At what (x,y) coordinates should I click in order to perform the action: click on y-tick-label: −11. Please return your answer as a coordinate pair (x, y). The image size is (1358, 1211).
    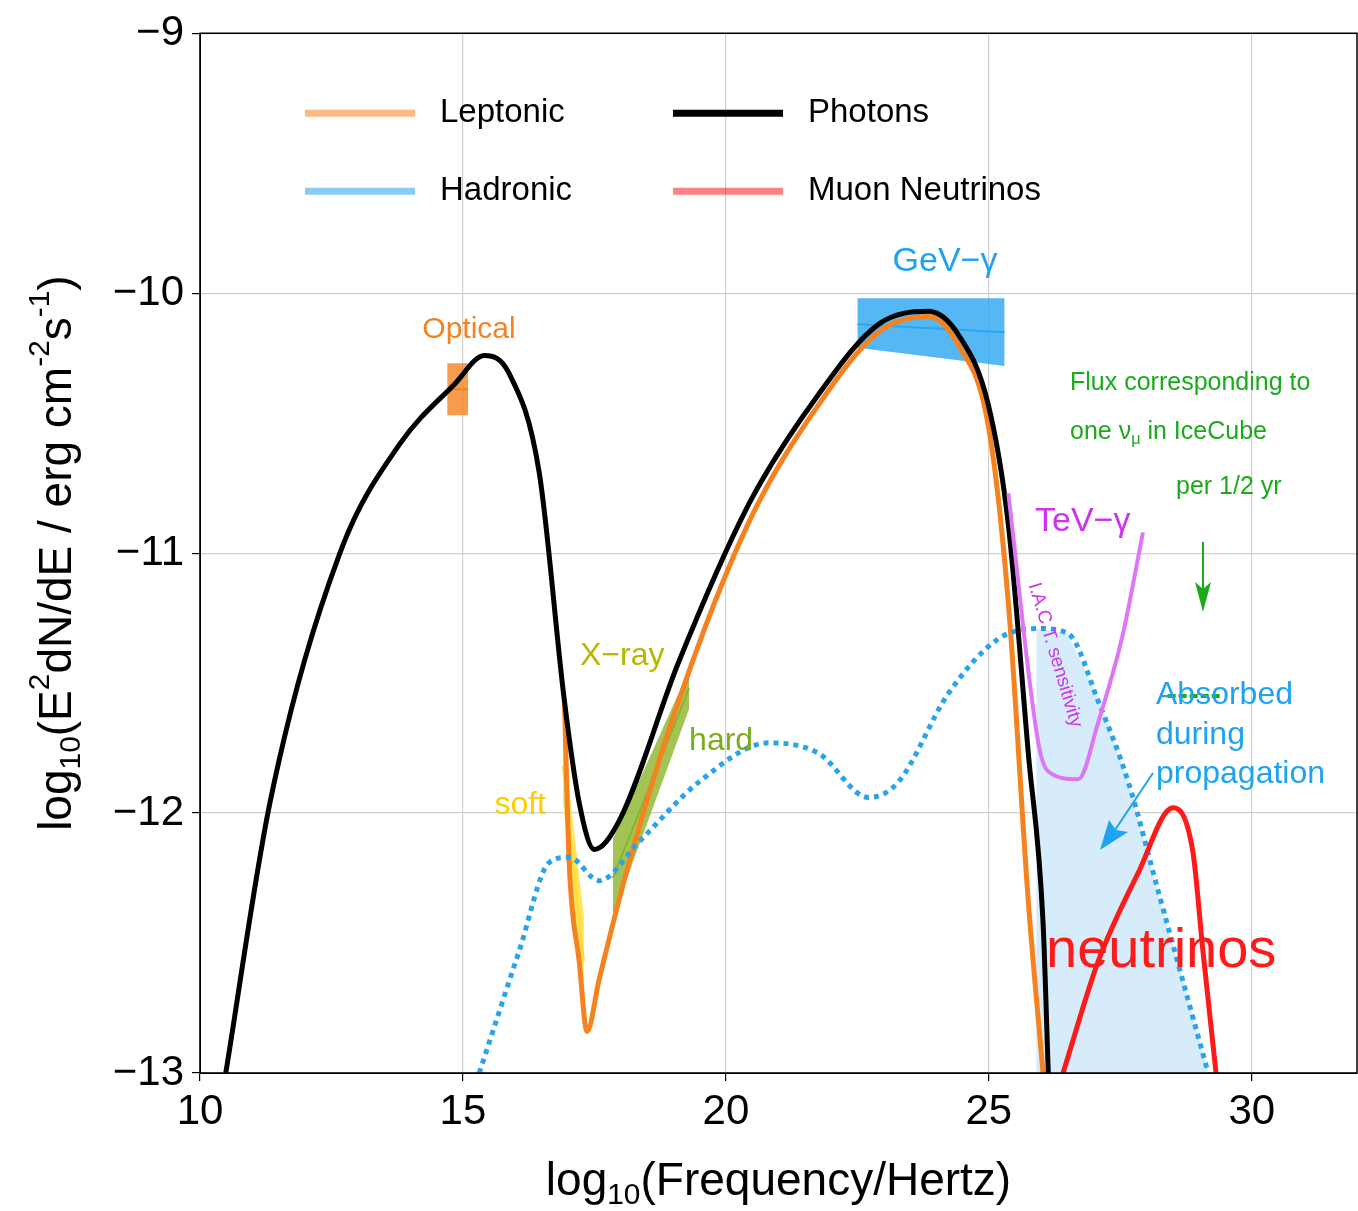
    Looking at the image, I should click on (149, 550).